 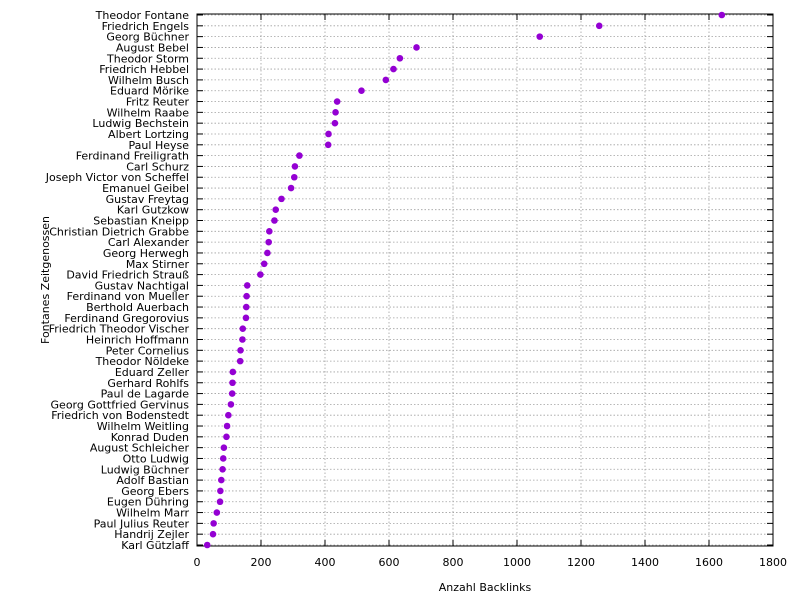 What do you see at coordinates (261, 562) in the screenshot?
I see `x-tick-label: 200` at bounding box center [261, 562].